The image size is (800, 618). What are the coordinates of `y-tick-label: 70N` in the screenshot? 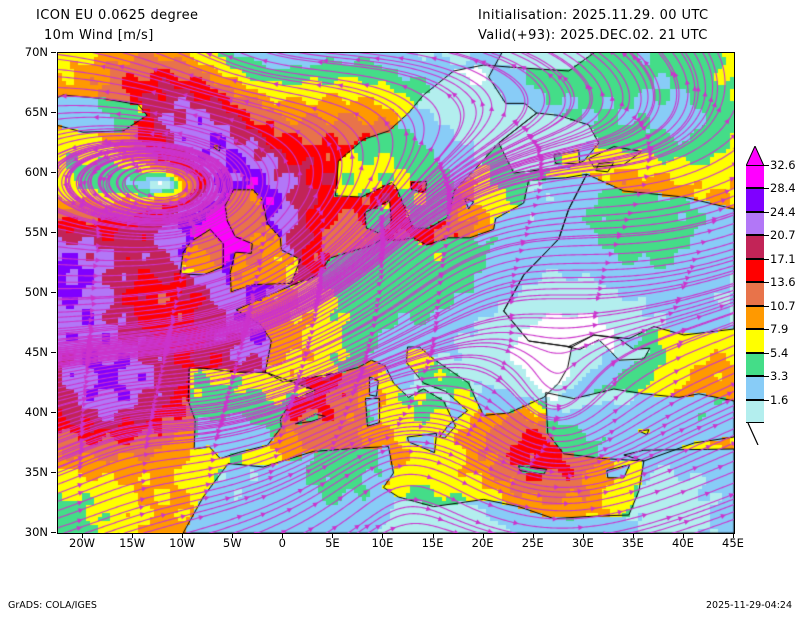 It's located at (36, 52).